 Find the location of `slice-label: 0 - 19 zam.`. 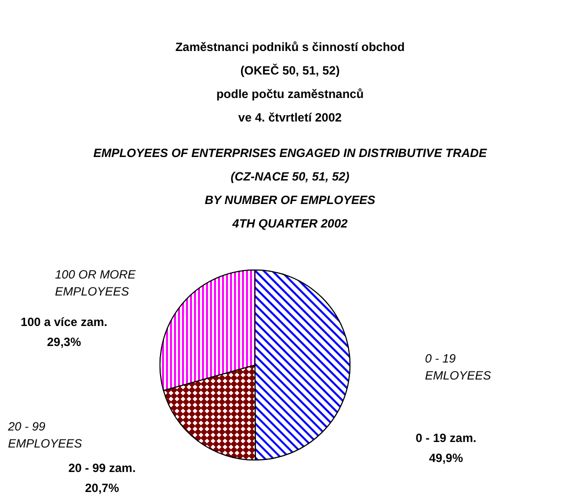

slice-label: 0 - 19 zam. is located at coordinates (446, 438).